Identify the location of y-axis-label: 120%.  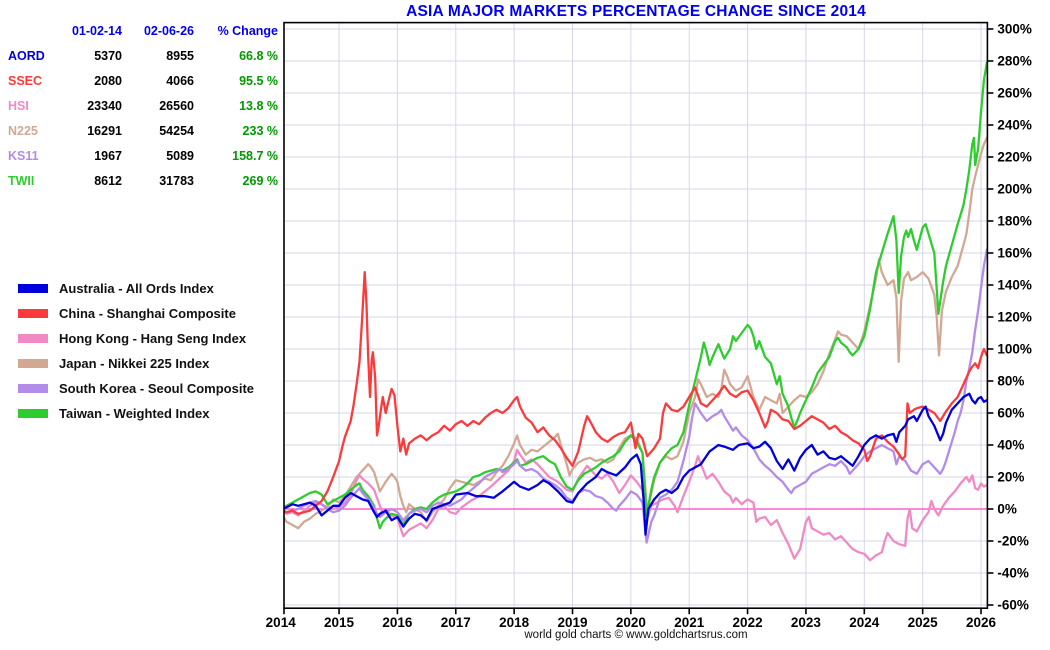
(1014, 317).